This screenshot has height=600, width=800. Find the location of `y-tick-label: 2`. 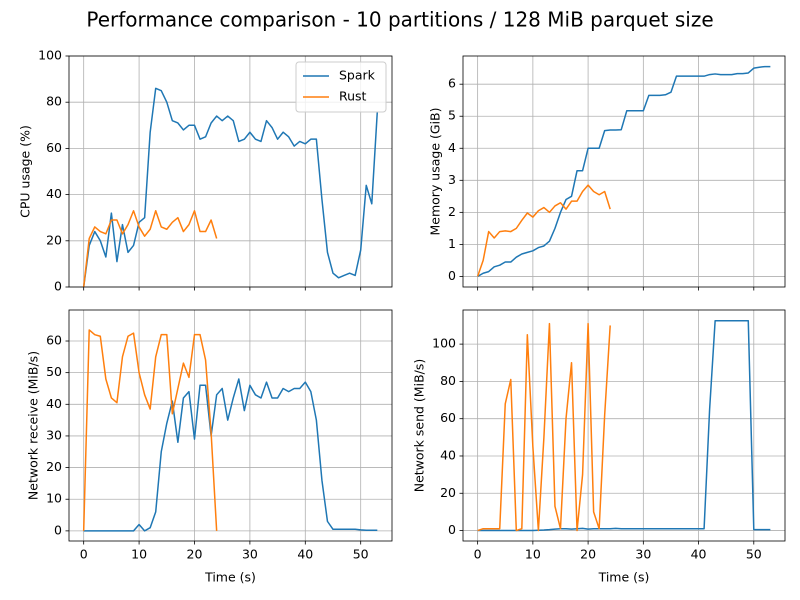

y-tick-label: 2 is located at coordinates (452, 211).